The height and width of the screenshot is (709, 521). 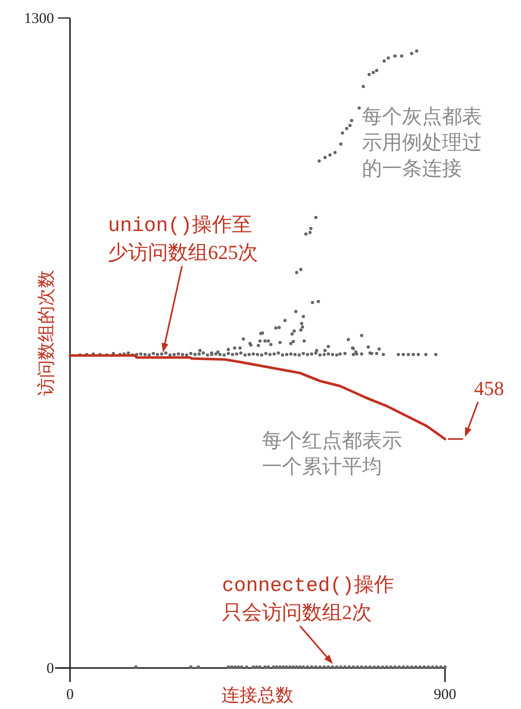 I want to click on annotation: 每个灰点都表示用例处理过的一条连接, so click(x=422, y=143).